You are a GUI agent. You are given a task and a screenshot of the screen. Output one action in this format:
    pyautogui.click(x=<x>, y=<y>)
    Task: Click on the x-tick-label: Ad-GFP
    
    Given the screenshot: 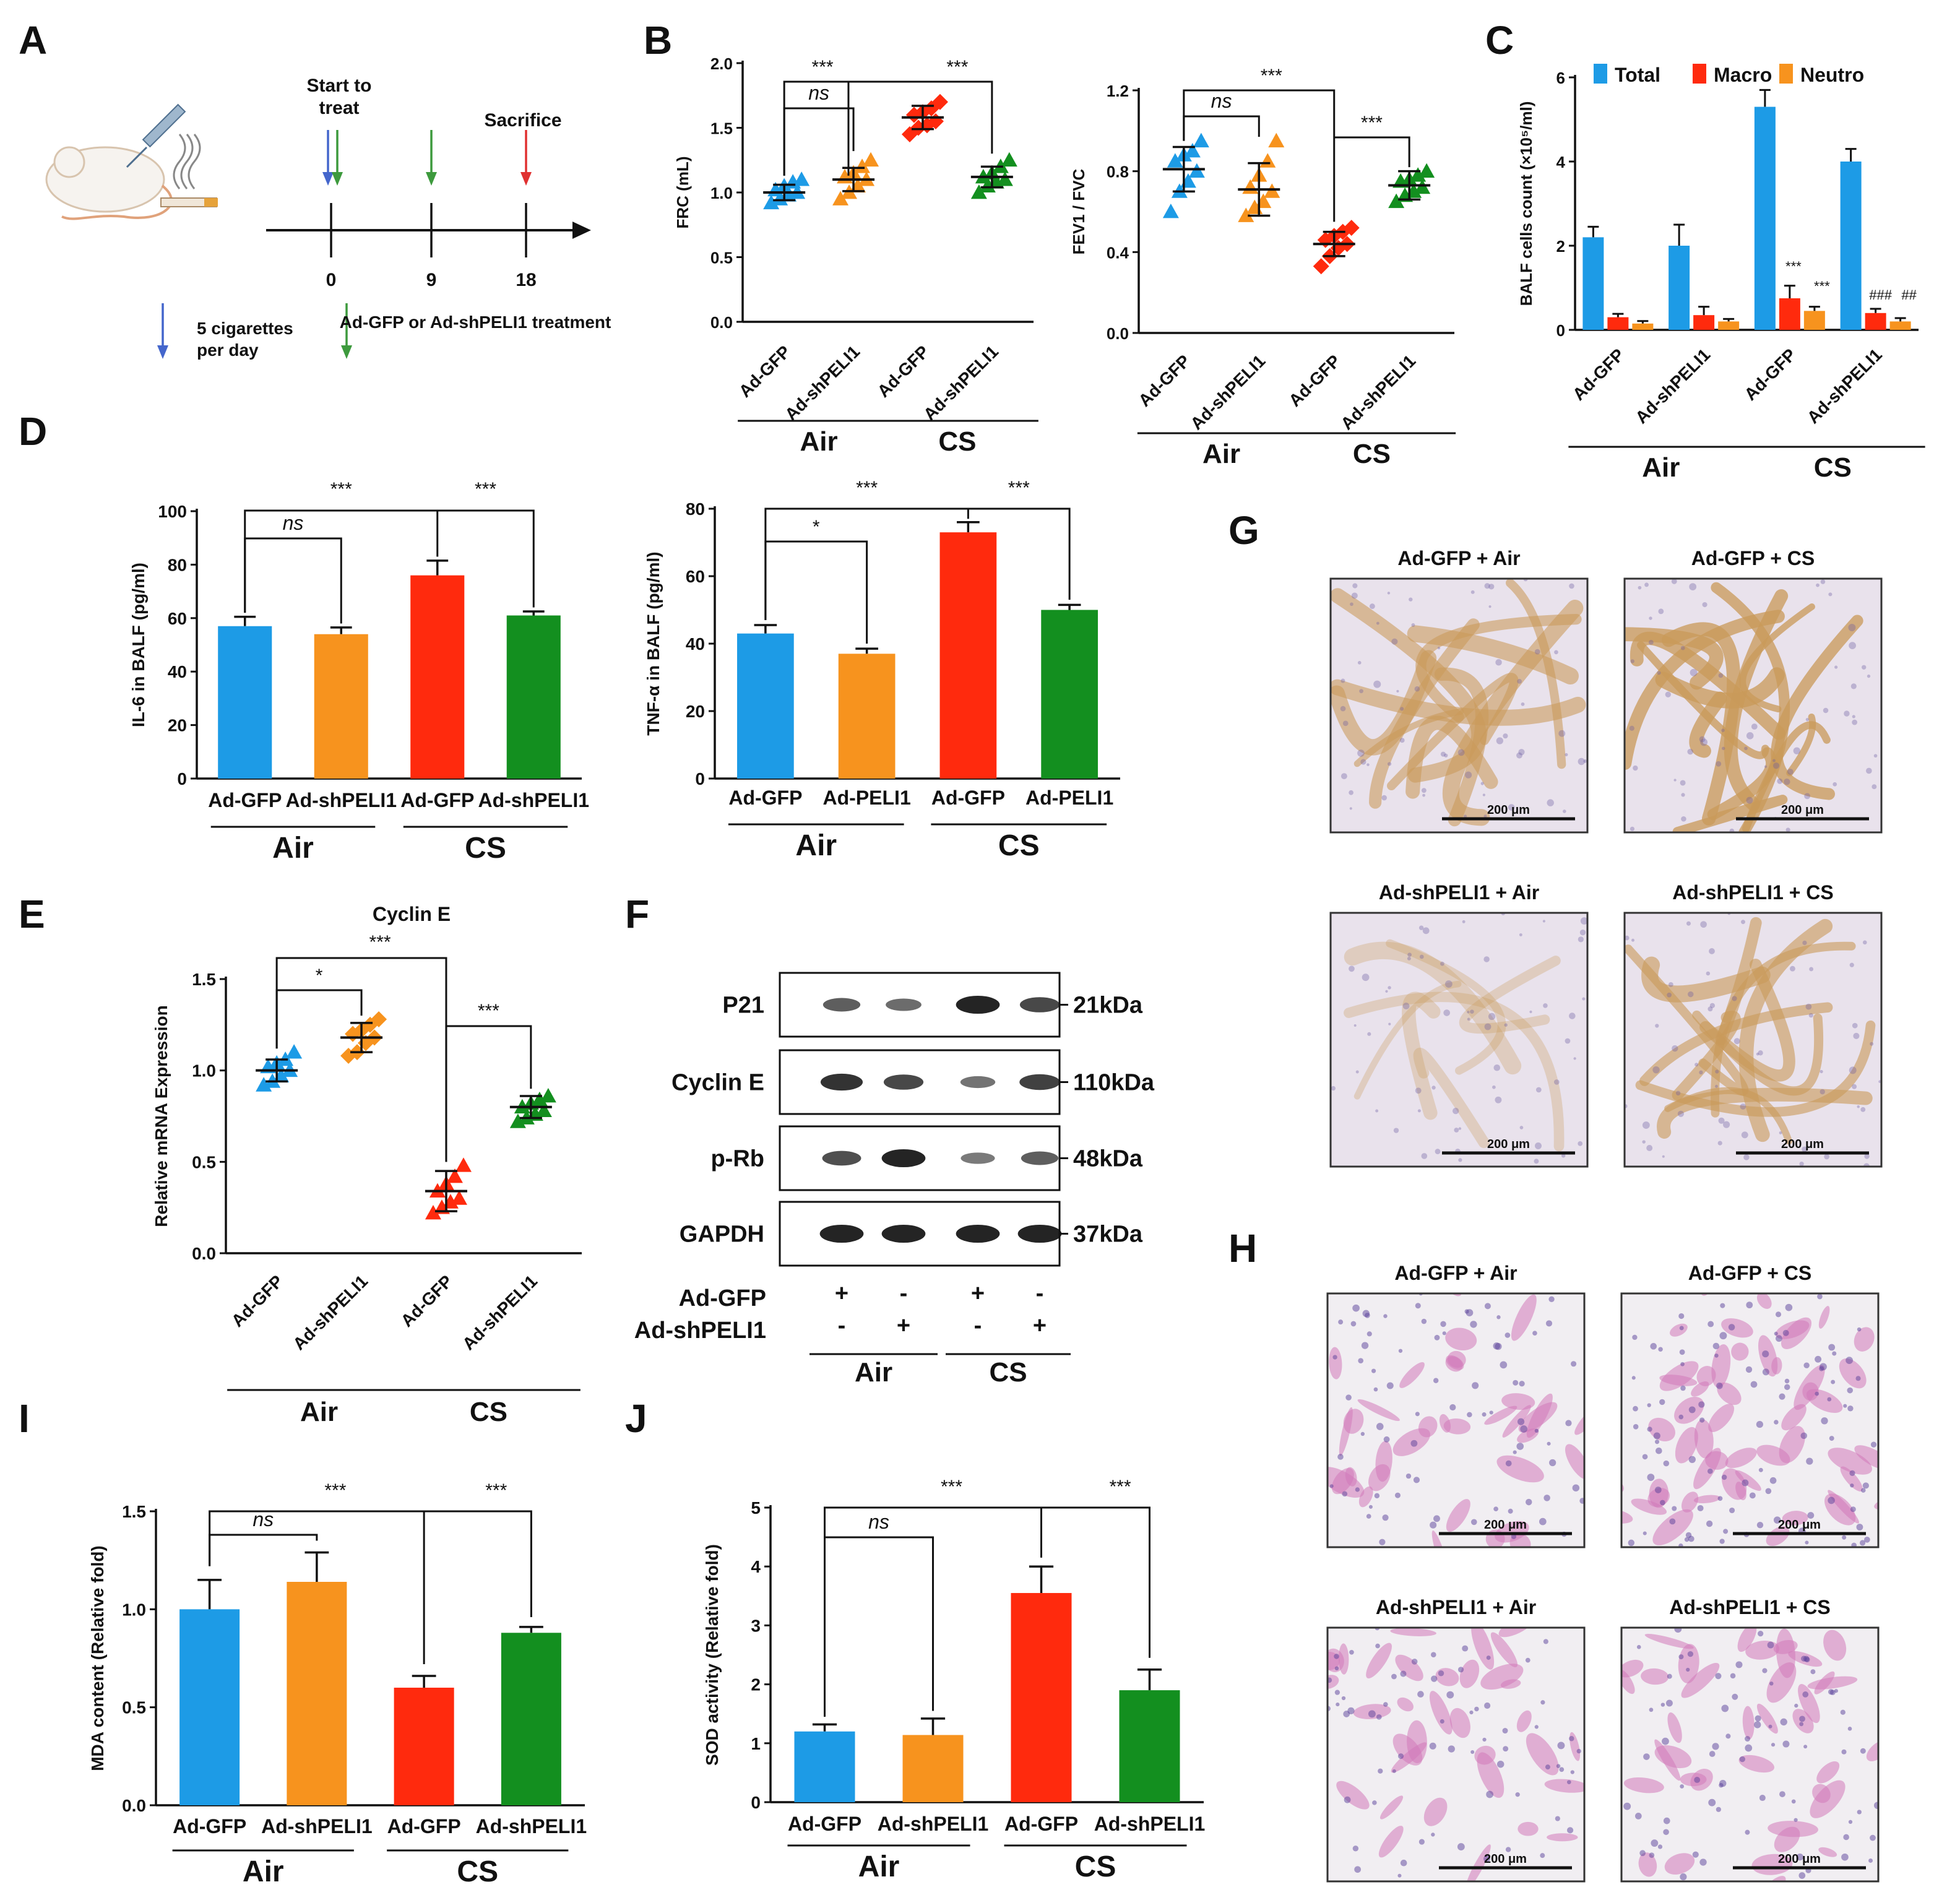 What is the action you would take?
    pyautogui.click(x=1598, y=374)
    